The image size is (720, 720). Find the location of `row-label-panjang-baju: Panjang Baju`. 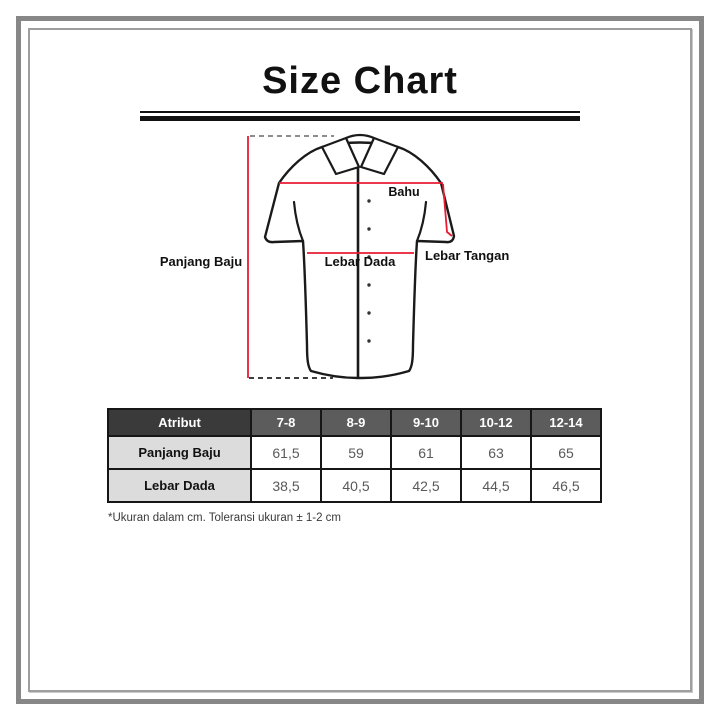

row-label-panjang-baju: Panjang Baju is located at coordinates (179, 452).